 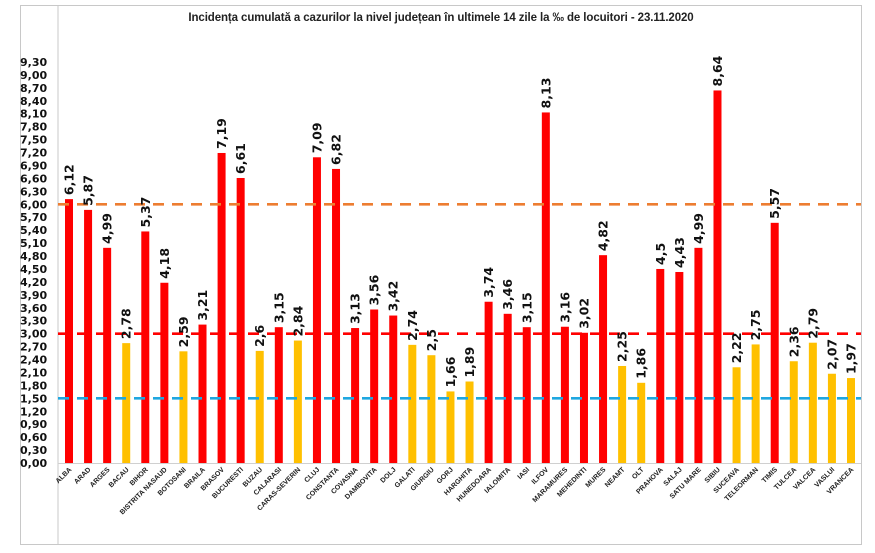 I want to click on y-tick-label: 4,20, so click(x=33, y=282).